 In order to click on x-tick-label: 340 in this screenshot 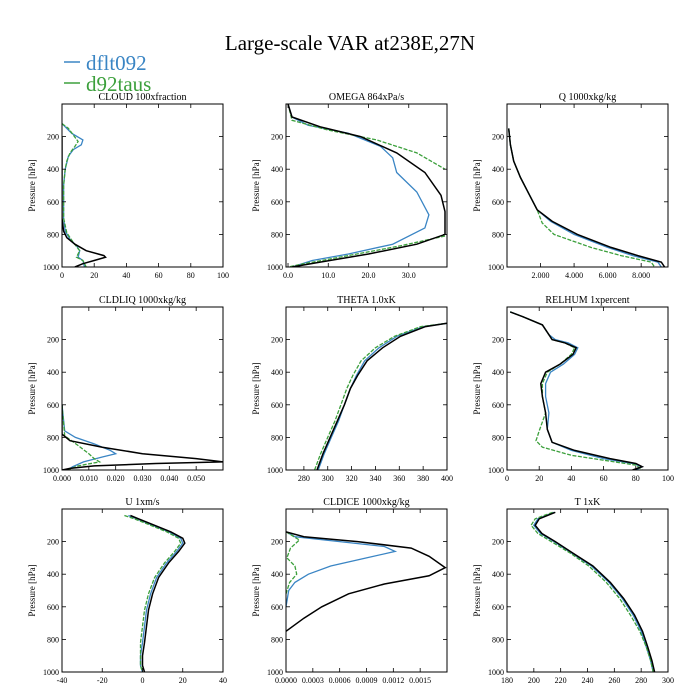, I will do `click(375, 478)`.